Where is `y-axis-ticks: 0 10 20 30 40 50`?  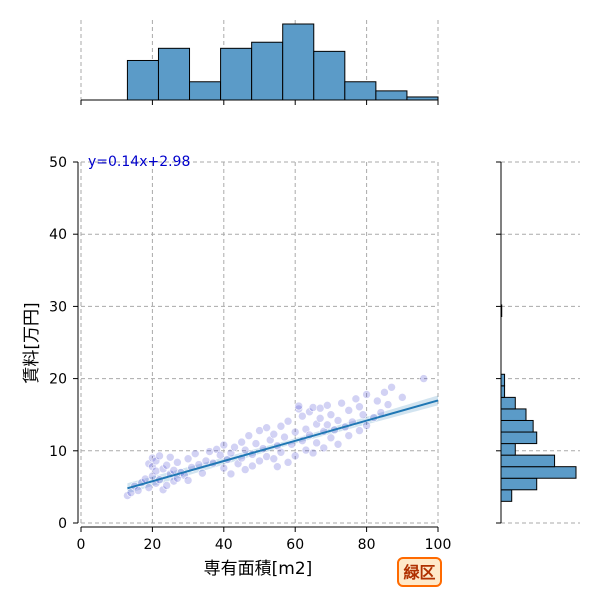 y-axis-ticks: 0 10 20 30 40 50 is located at coordinates (63, 343).